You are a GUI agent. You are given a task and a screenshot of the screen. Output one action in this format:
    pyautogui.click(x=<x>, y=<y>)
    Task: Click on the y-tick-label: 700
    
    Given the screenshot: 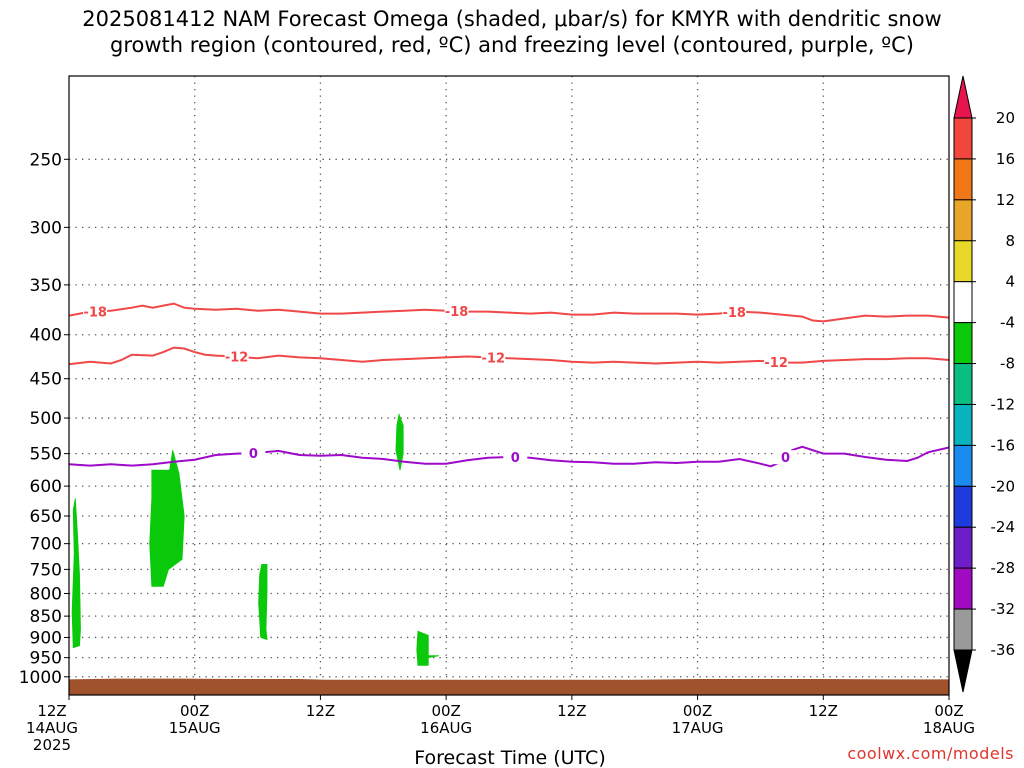 What is the action you would take?
    pyautogui.click(x=46, y=545)
    